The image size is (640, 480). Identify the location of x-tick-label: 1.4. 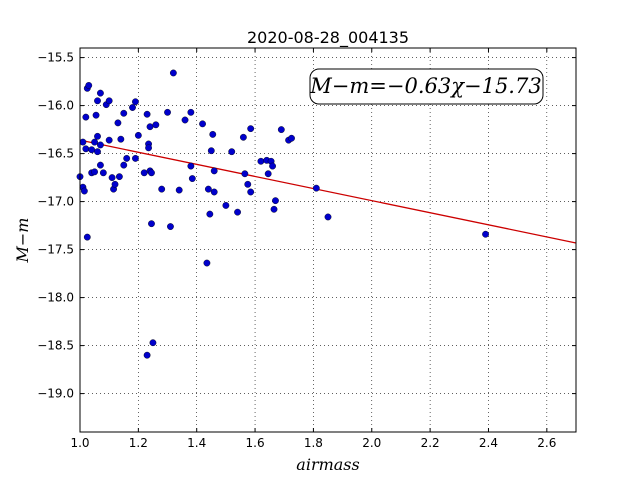
(196, 443).